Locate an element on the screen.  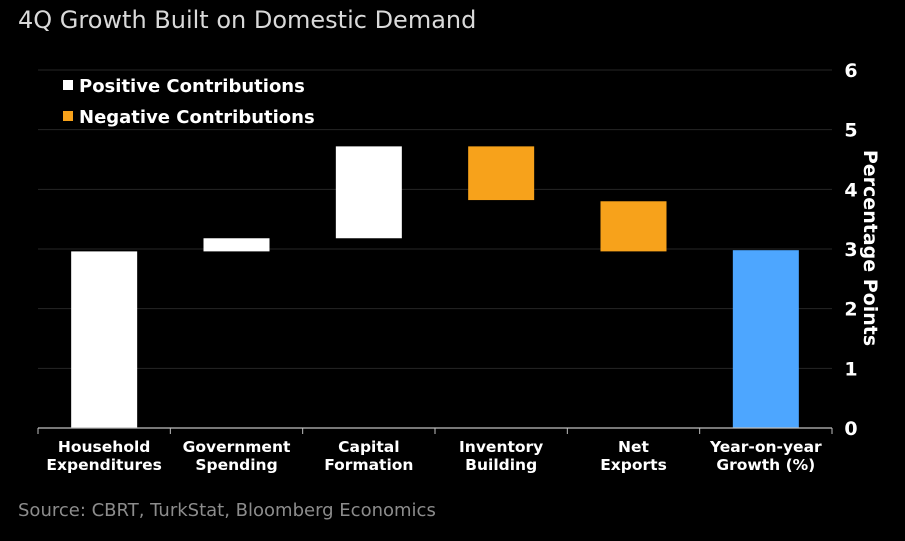
y-tick-label-4: 4 is located at coordinates (850, 190).